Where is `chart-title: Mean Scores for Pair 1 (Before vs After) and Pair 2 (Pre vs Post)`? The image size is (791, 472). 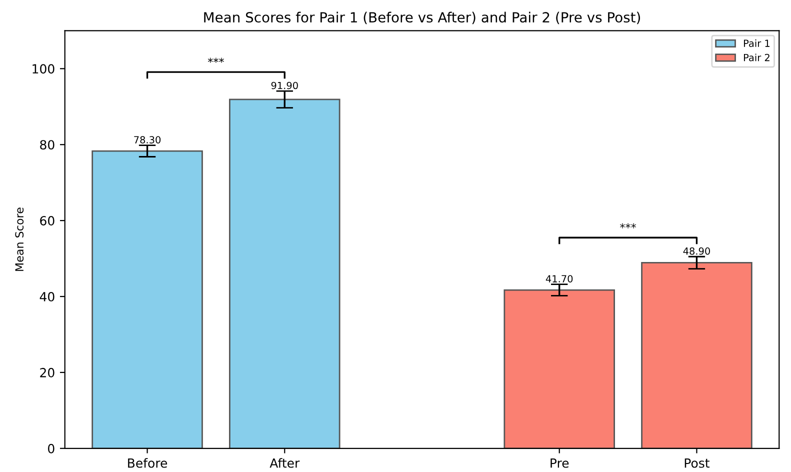 chart-title: Mean Scores for Pair 1 (Before vs After) and Pair 2 (Pre vs Post) is located at coordinates (422, 18).